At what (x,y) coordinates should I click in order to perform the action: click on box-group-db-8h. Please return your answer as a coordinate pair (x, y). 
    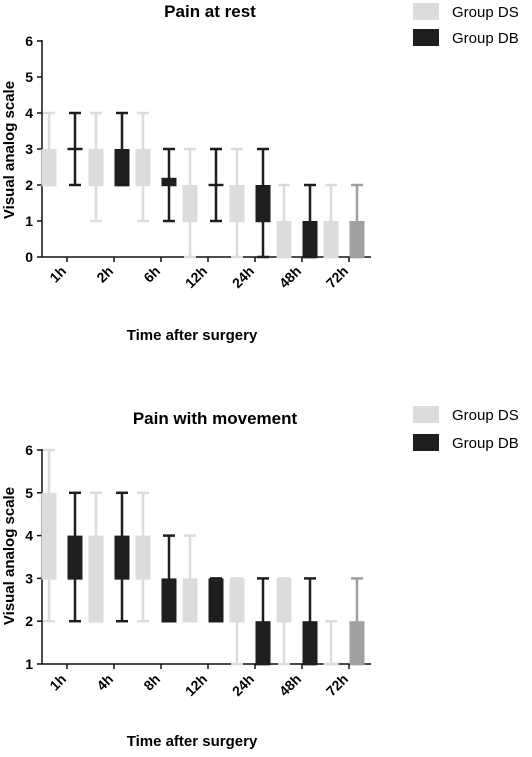
    Looking at the image, I should click on (169, 578).